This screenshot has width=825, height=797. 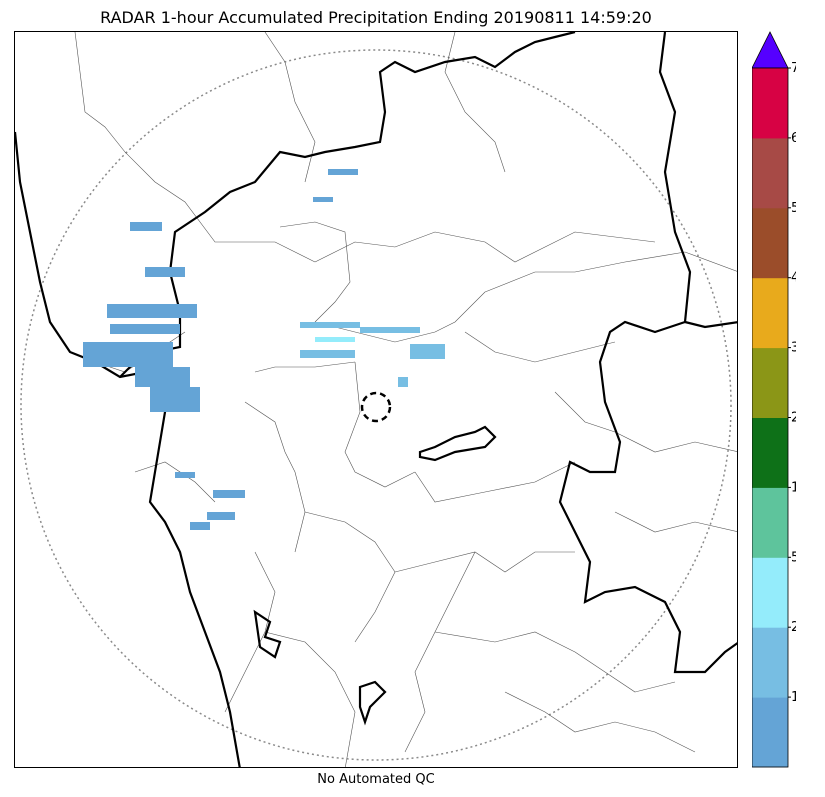 I want to click on colorbar-tick-label: 2, so click(x=793, y=627).